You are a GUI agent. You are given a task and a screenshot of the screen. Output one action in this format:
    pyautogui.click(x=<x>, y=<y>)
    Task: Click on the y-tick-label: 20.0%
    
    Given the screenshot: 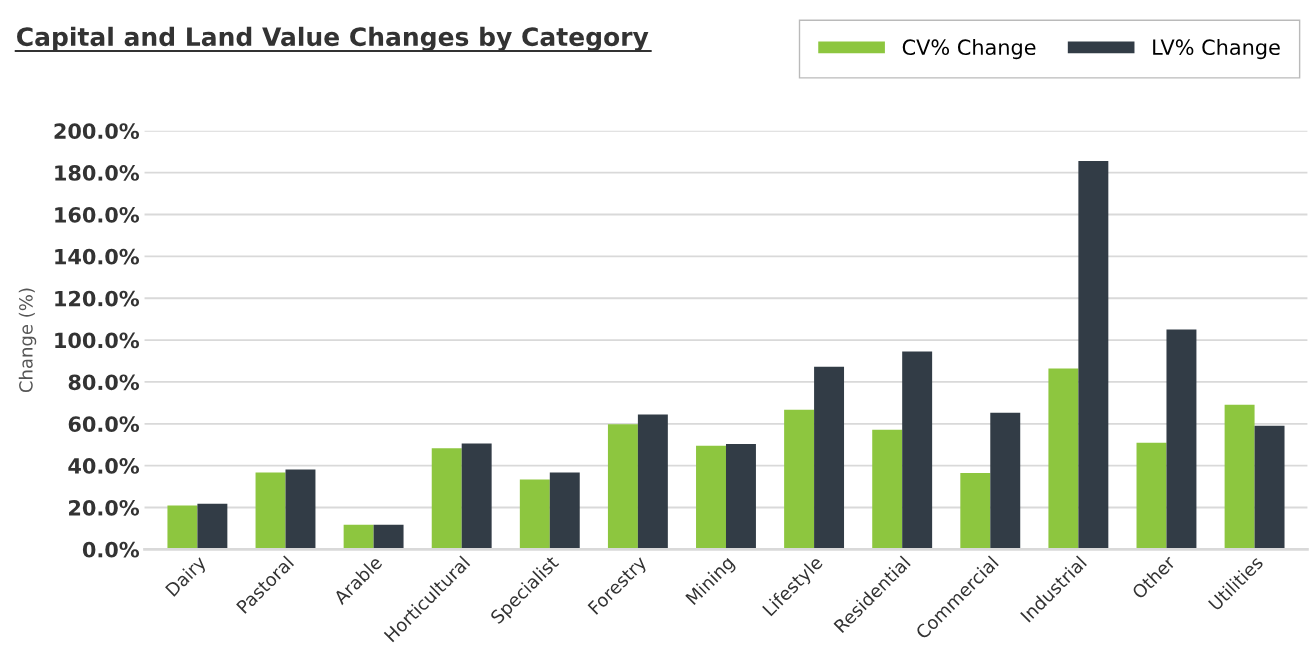 What is the action you would take?
    pyautogui.click(x=104, y=507)
    